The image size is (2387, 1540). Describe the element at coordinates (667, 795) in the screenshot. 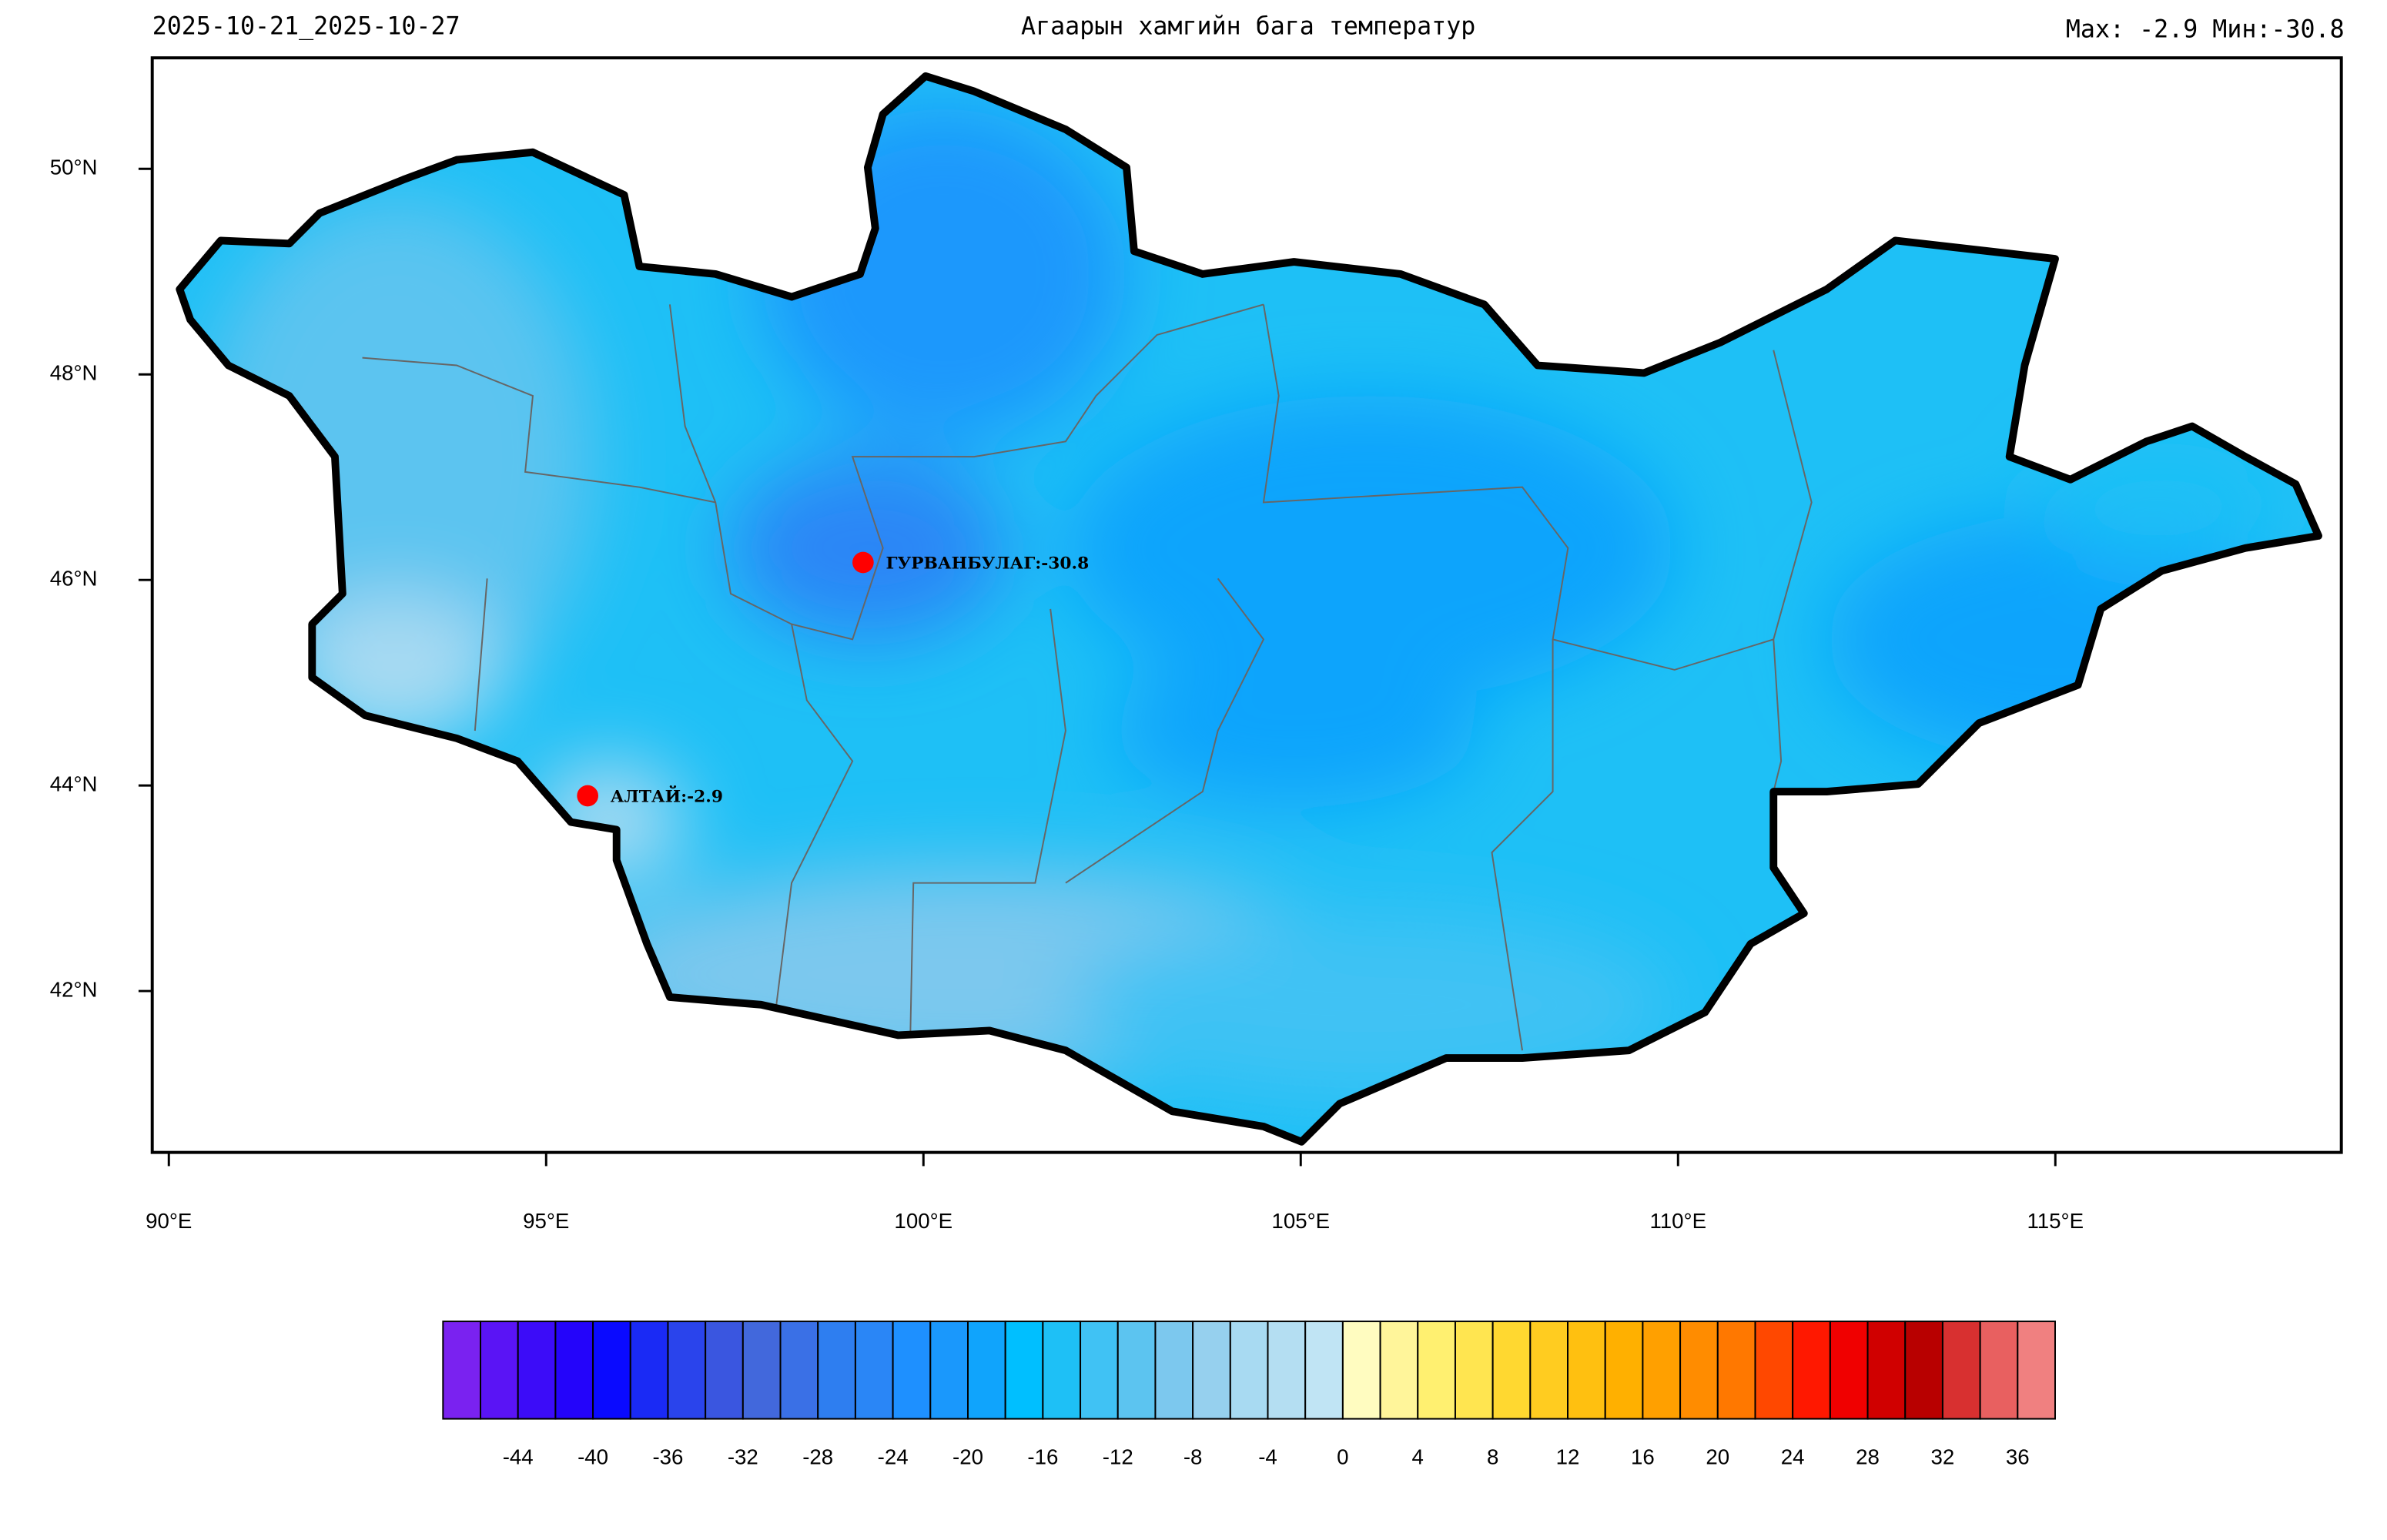

I see `station-label: АЛТАЙ:-2.9` at that location.